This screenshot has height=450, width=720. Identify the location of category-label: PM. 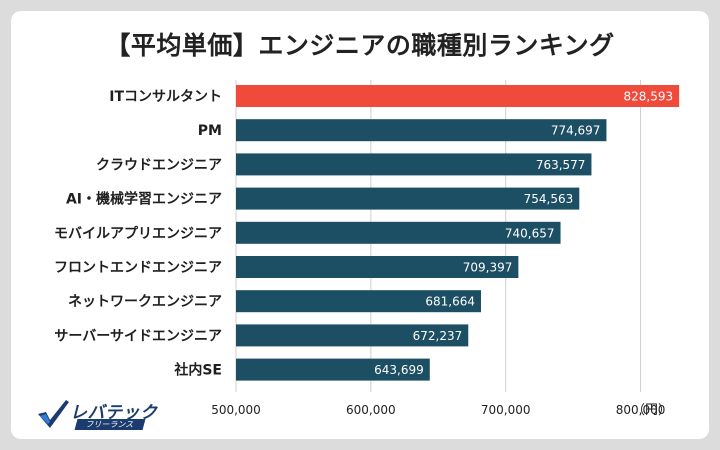
(210, 131).